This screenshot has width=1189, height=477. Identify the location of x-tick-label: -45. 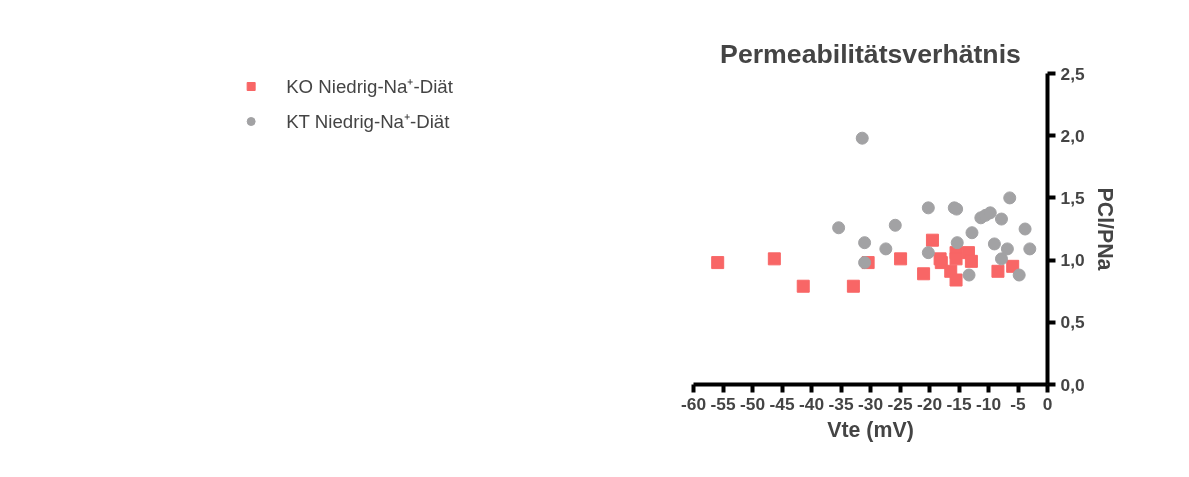
(782, 403).